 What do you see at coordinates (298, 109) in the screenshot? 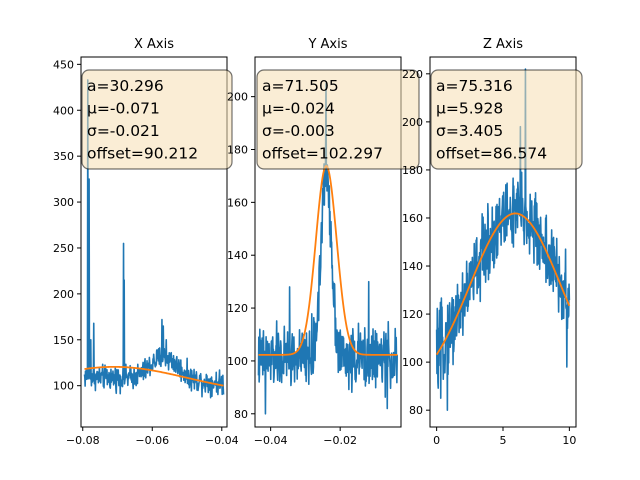
I see `fit-param-text: μ=-0.024` at bounding box center [298, 109].